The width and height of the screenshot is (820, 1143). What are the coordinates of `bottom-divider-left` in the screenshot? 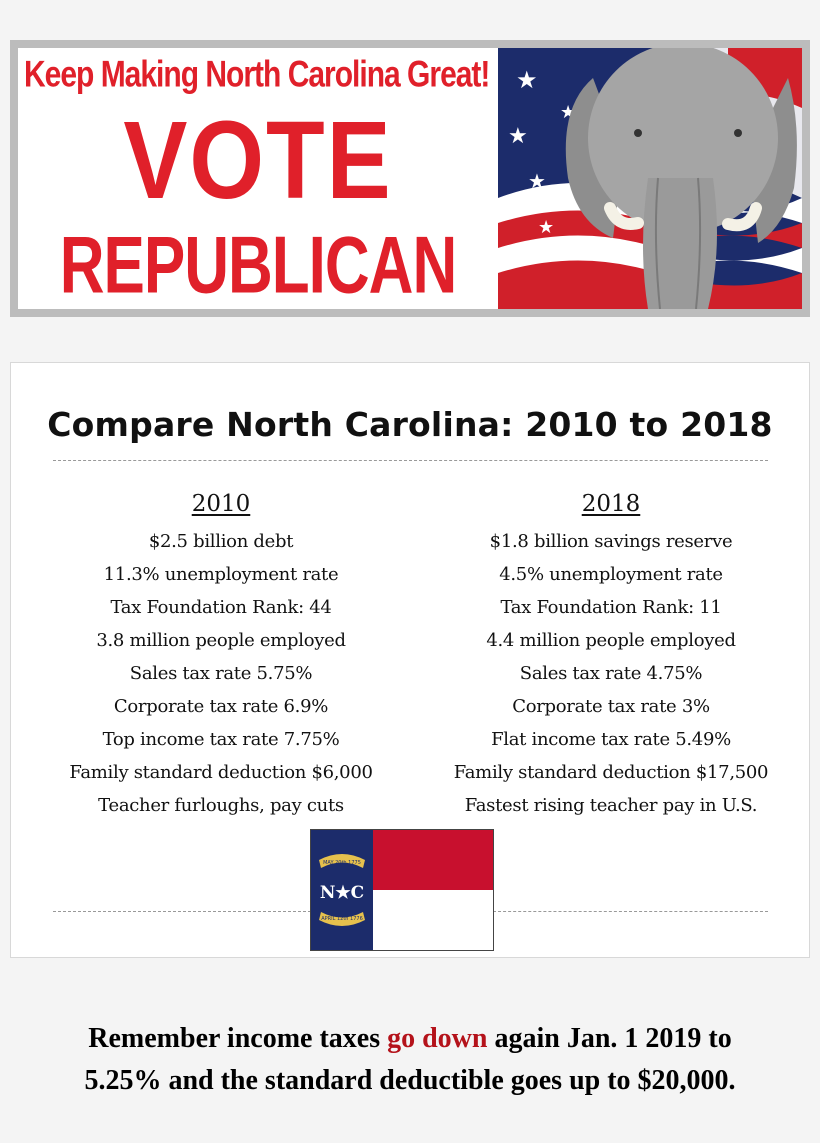 It's located at (182, 911).